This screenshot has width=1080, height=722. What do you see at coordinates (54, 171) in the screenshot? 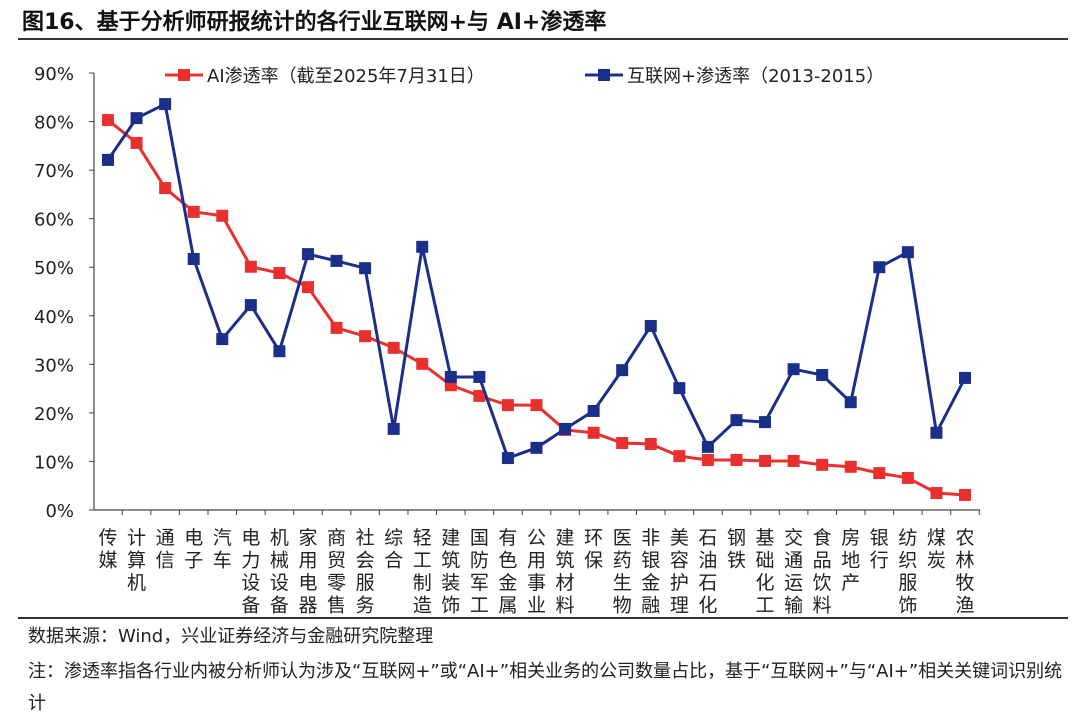
I see `y-tick-label: 70%` at bounding box center [54, 171].